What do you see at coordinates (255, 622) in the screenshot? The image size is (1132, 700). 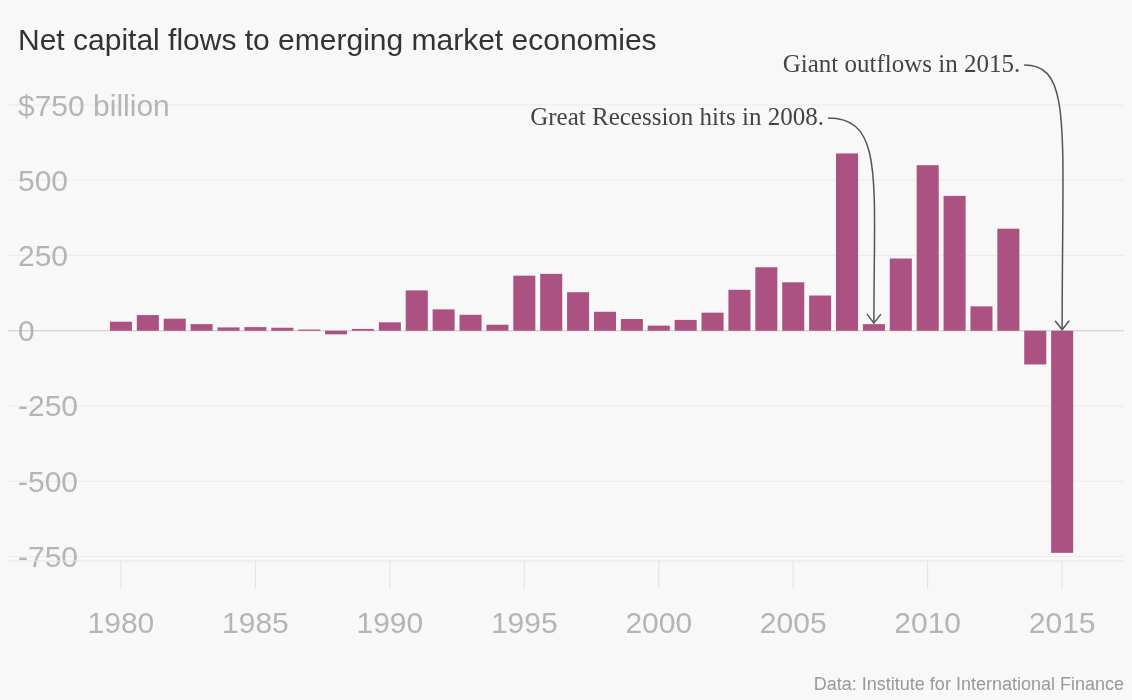 I see `x-tick-label: 1985` at bounding box center [255, 622].